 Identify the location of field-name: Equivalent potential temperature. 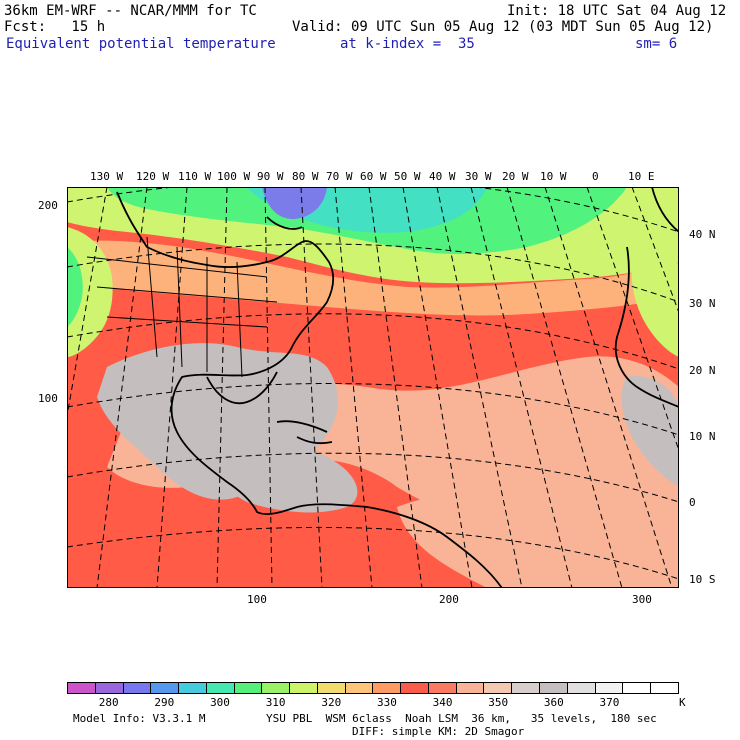
(141, 44).